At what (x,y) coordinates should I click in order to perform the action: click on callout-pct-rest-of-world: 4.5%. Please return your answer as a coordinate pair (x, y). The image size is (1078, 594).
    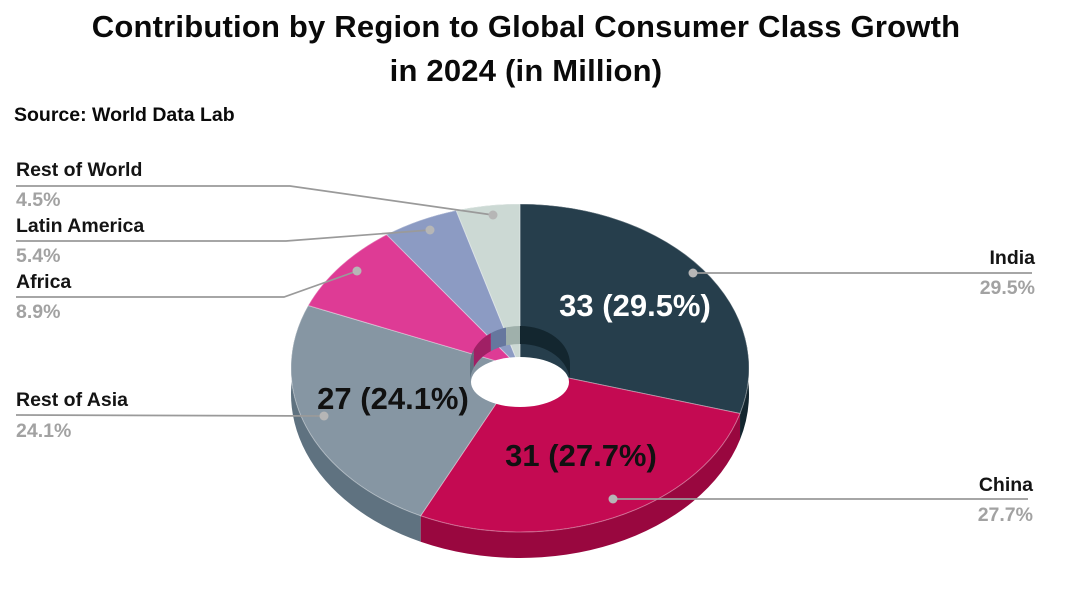
    Looking at the image, I should click on (38, 200).